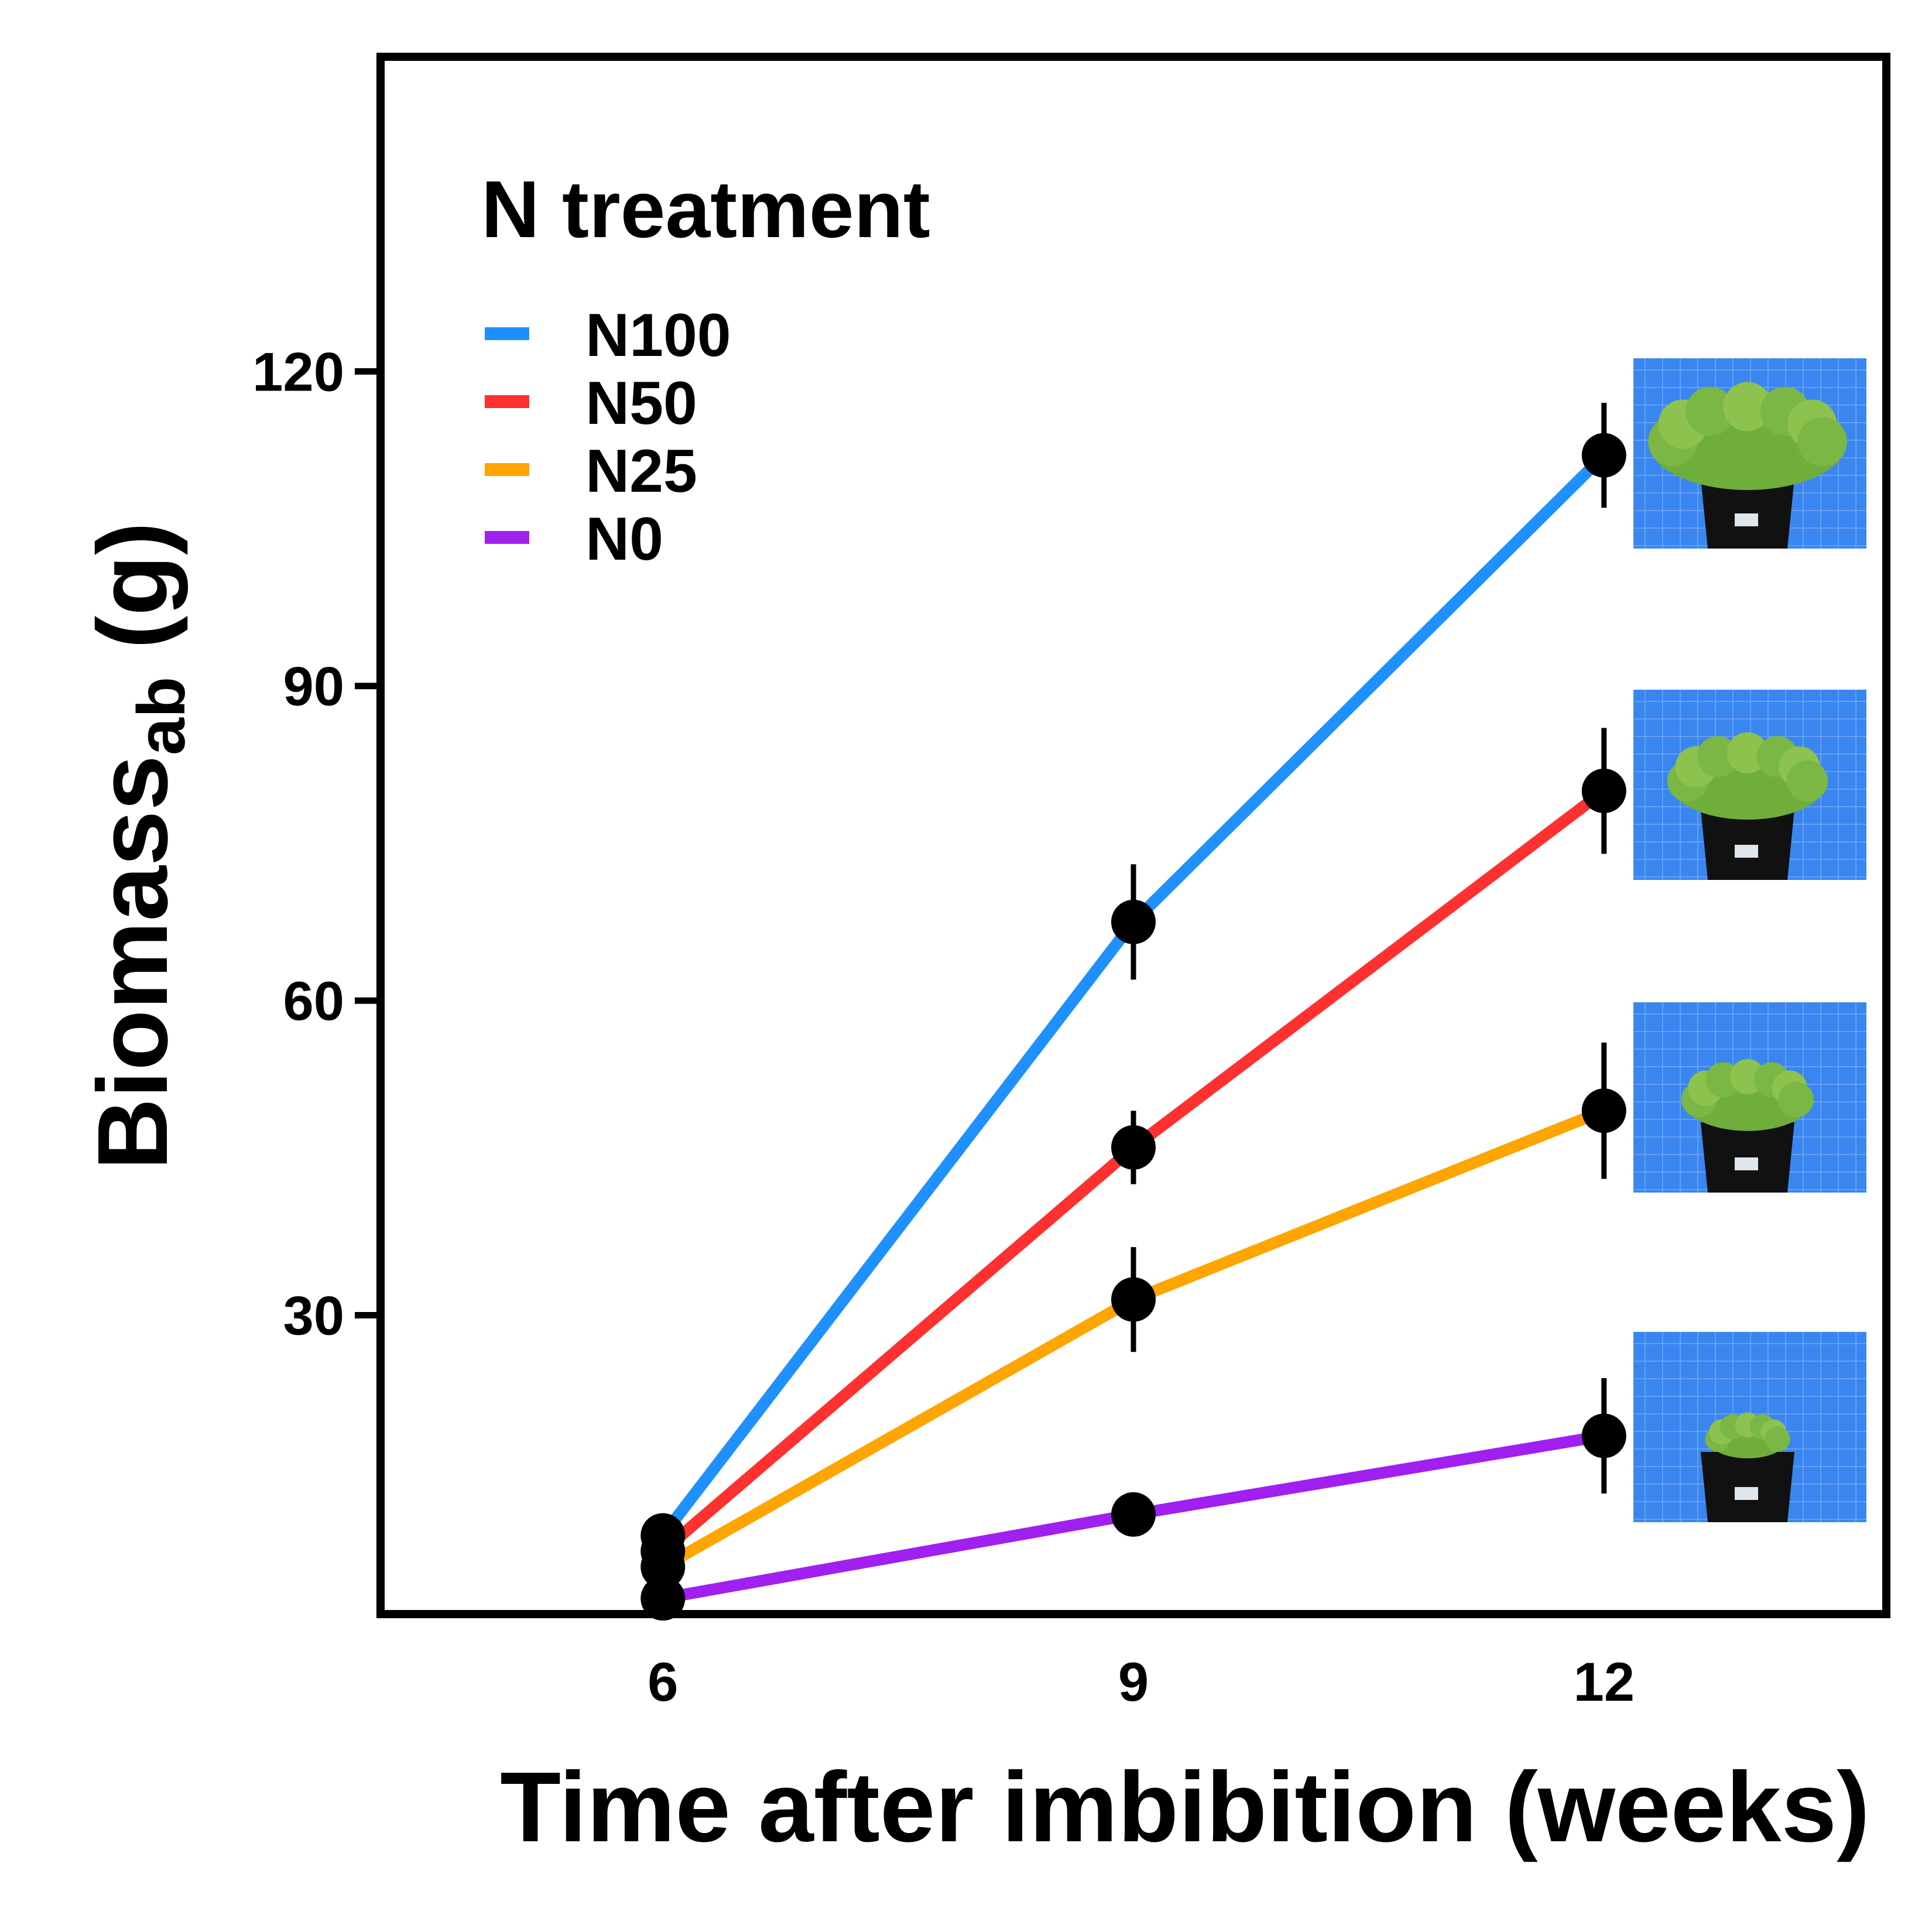  What do you see at coordinates (1185, 1807) in the screenshot?
I see `x-axis-title: Time after imbibition (weeks)` at bounding box center [1185, 1807].